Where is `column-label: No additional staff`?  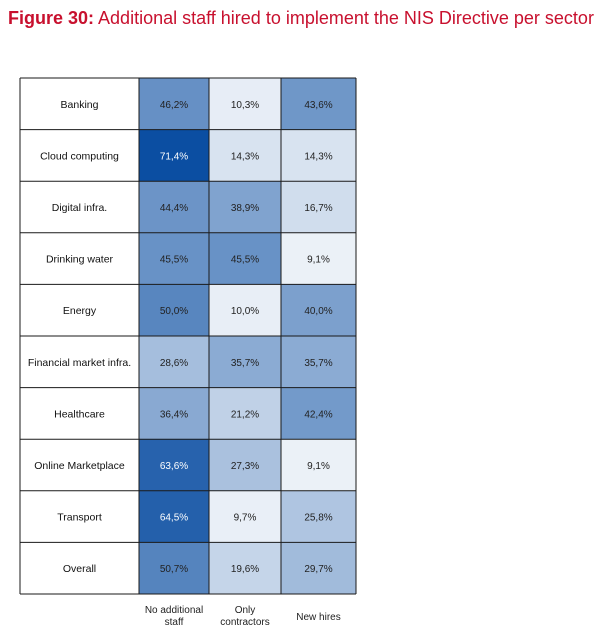
column-label: No additional staff is located at coordinates (174, 616).